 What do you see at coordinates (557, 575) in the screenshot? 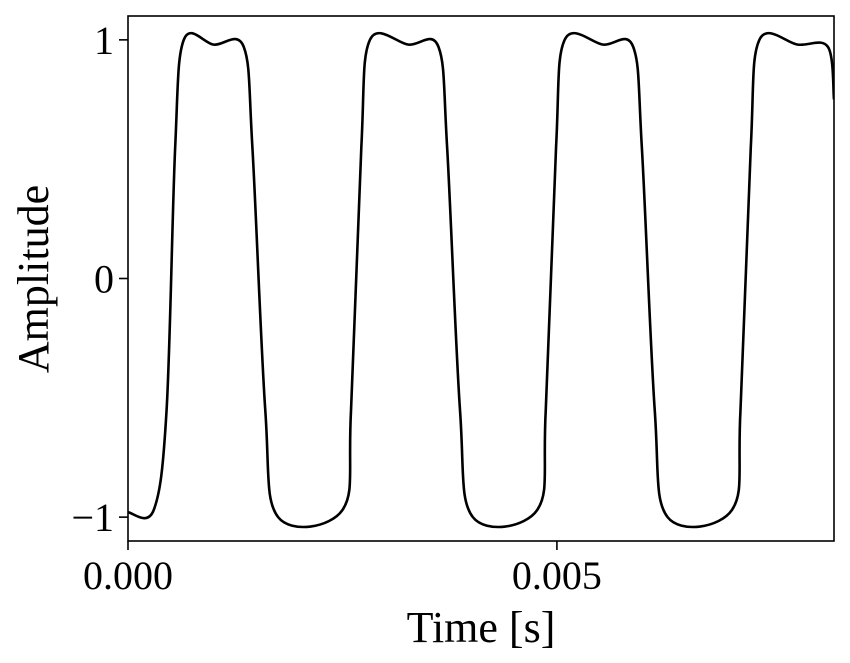
I see `x-tick-label-1: 0.005` at bounding box center [557, 575].